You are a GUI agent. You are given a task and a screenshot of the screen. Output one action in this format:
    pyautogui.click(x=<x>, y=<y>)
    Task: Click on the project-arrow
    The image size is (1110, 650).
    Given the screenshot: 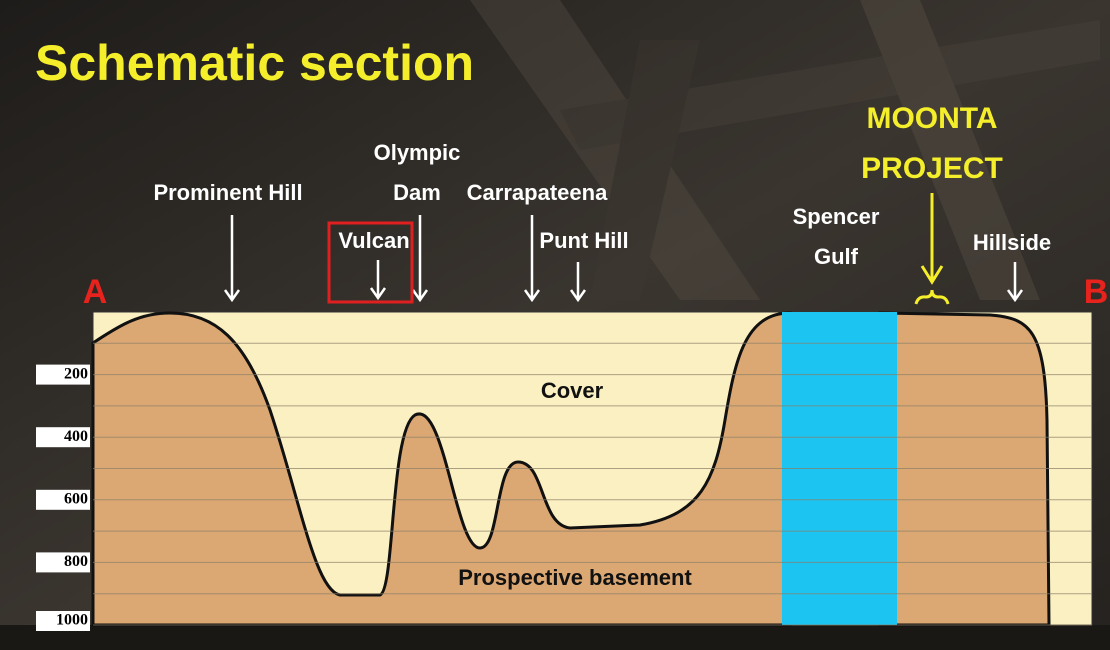 What is the action you would take?
    pyautogui.click(x=932, y=239)
    